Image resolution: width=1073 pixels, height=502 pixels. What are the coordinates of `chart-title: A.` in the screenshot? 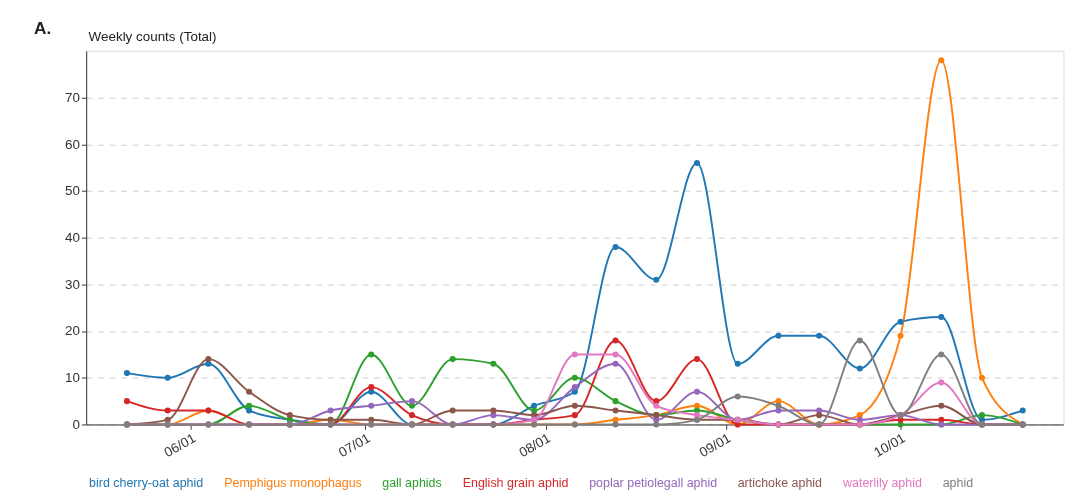 It's located at (42, 27).